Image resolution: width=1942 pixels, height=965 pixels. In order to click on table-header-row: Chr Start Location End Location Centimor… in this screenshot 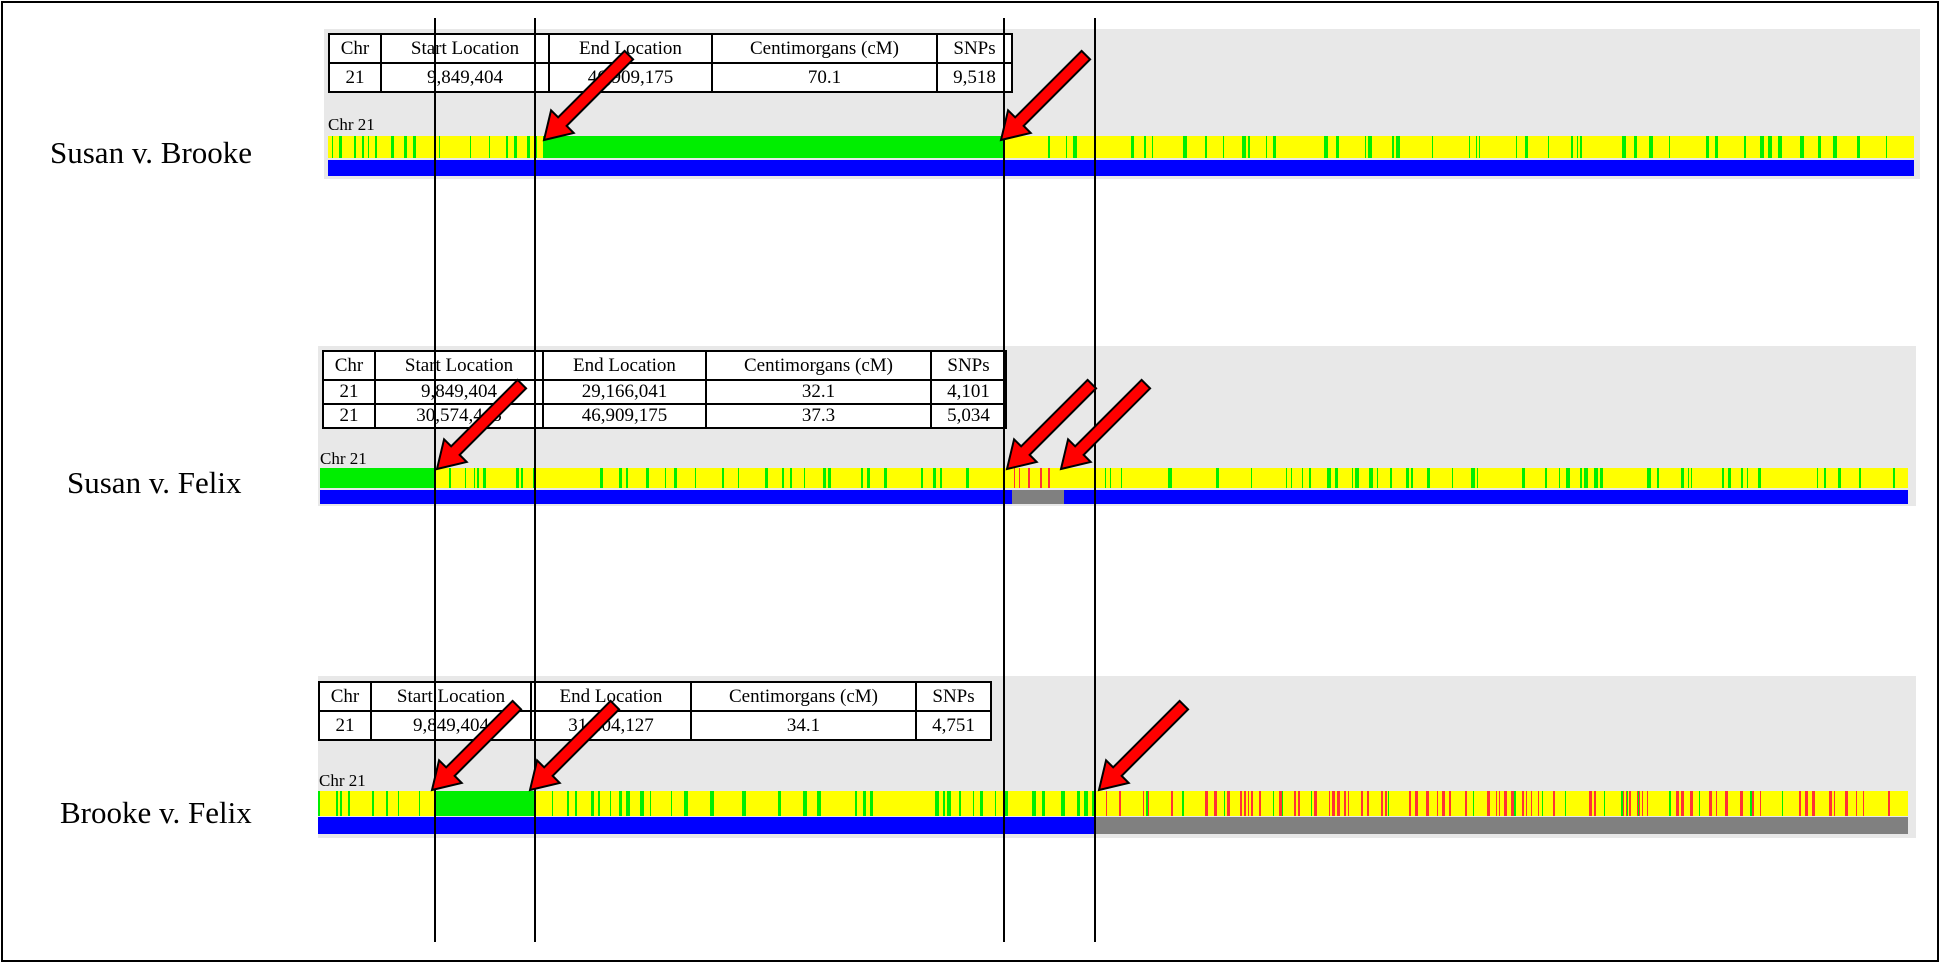, I will do `click(670, 48)`.